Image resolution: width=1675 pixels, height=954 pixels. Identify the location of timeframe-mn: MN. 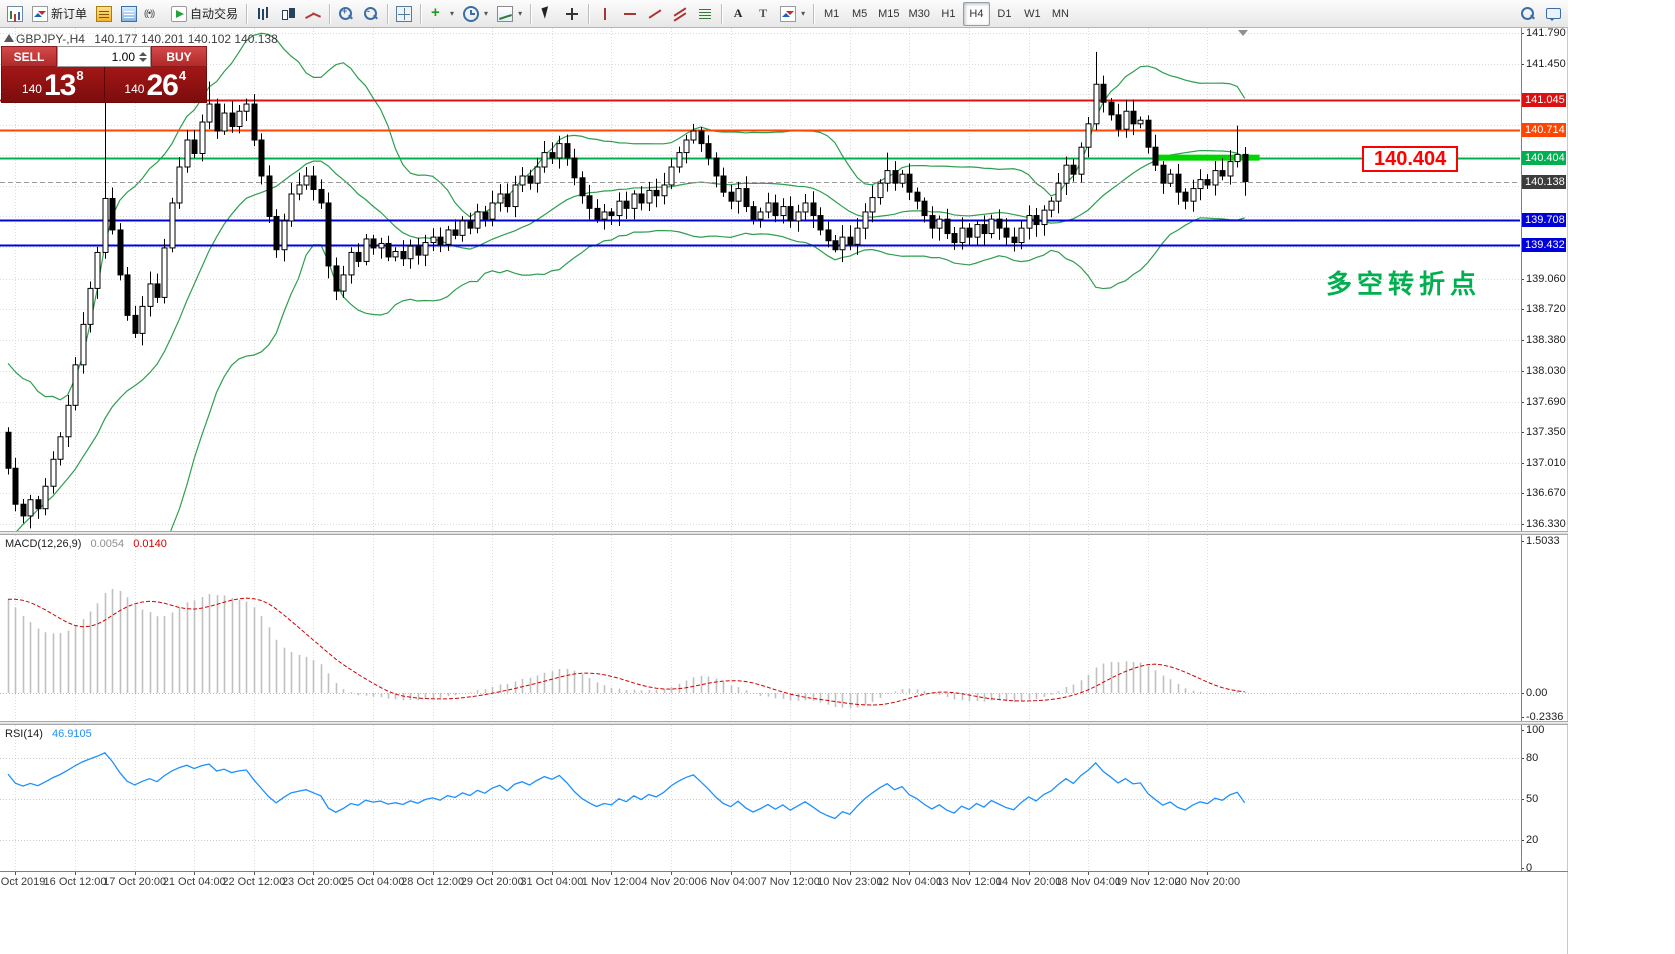
(1060, 13).